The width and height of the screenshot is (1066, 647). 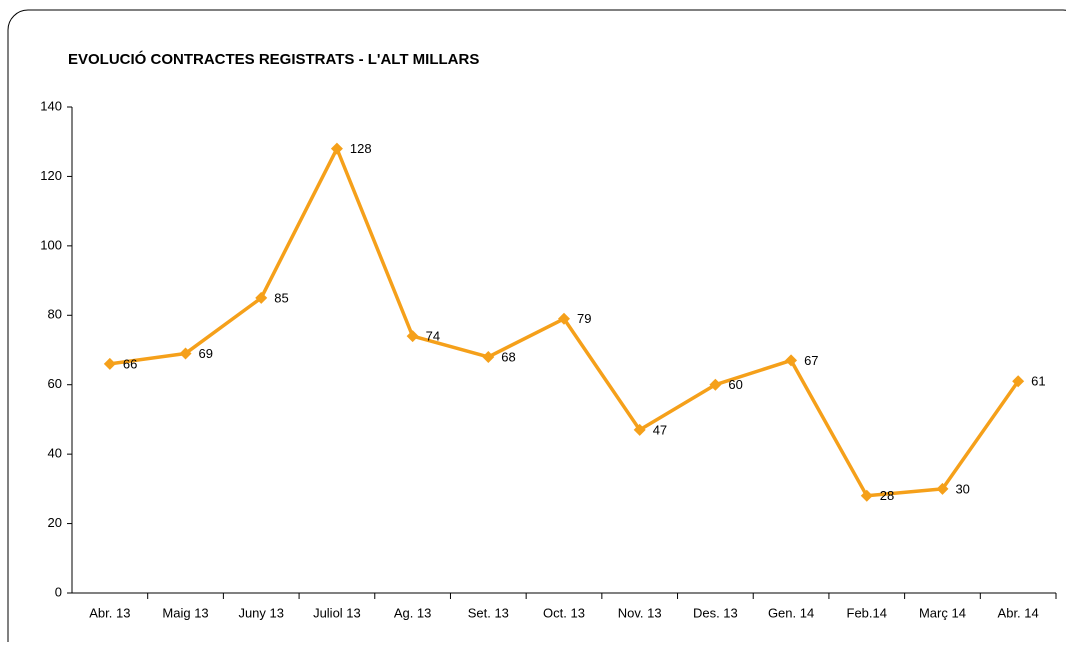 I want to click on data-label: 47, so click(x=660, y=429).